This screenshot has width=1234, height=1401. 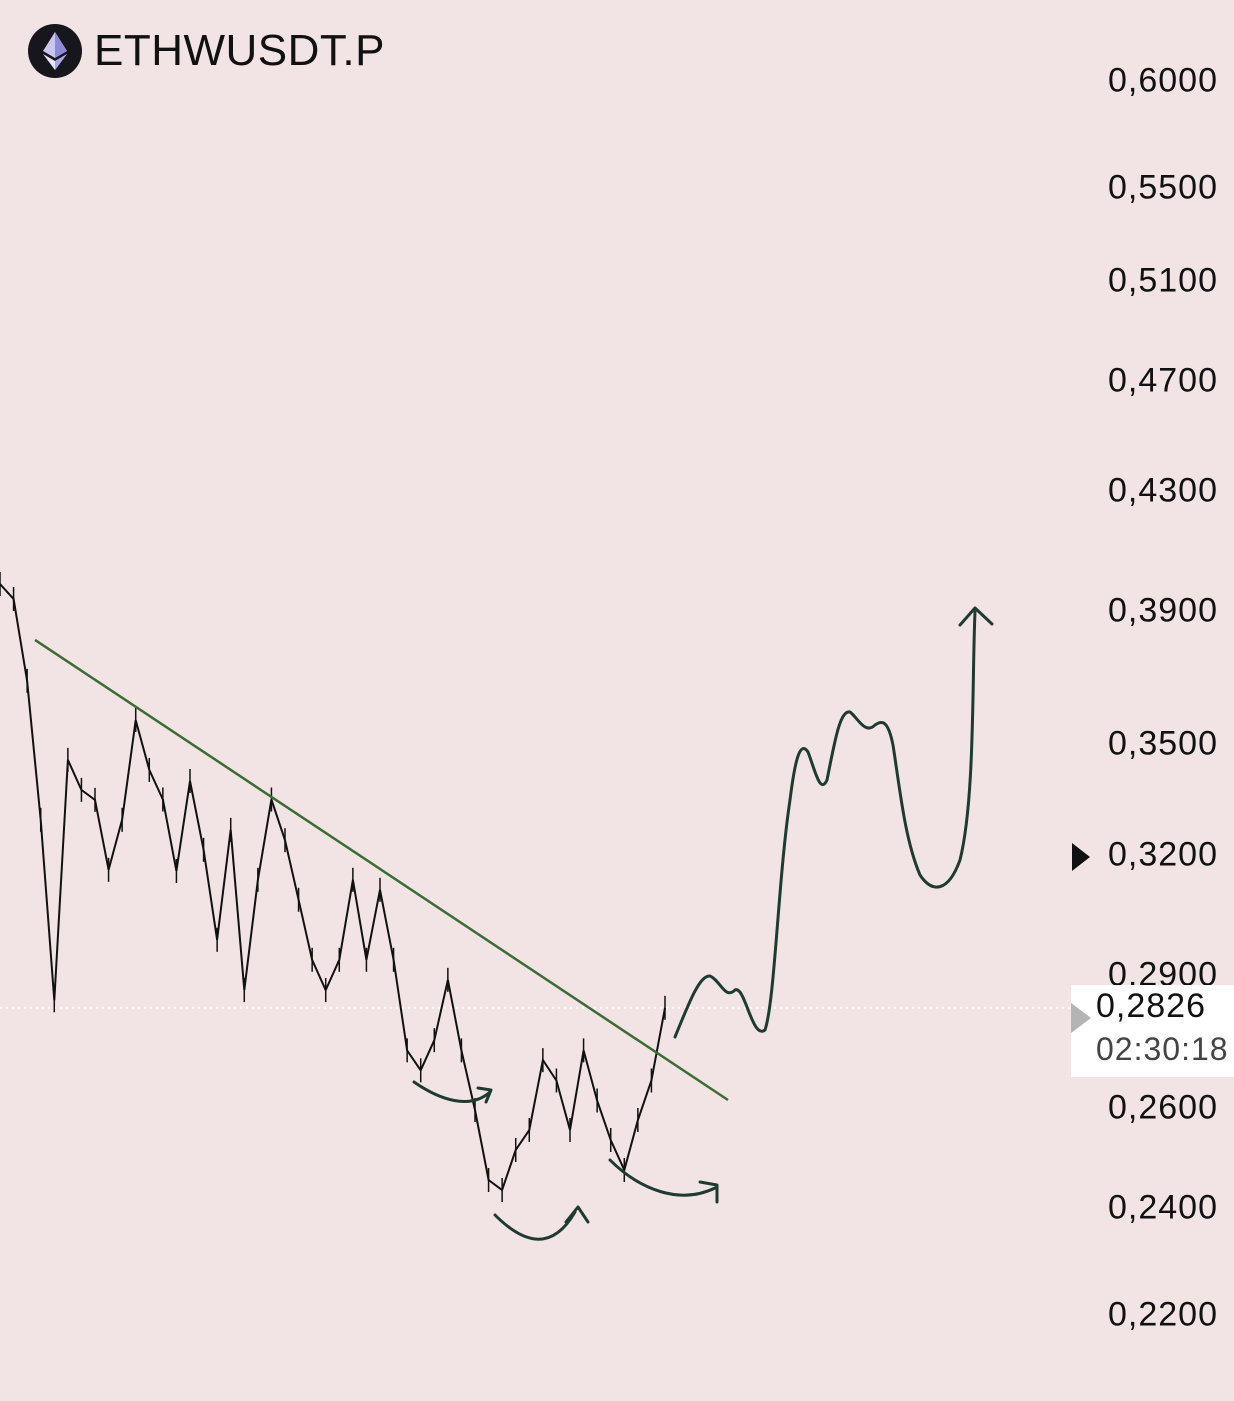 I want to click on neckline-left-curve, so click(x=452, y=1091).